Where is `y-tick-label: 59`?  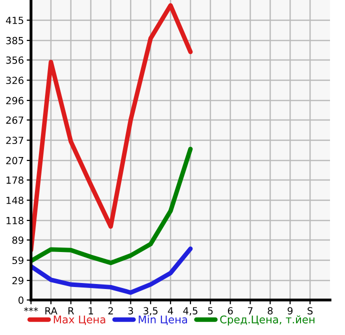 y-tick-label: 59 is located at coordinates (18, 260).